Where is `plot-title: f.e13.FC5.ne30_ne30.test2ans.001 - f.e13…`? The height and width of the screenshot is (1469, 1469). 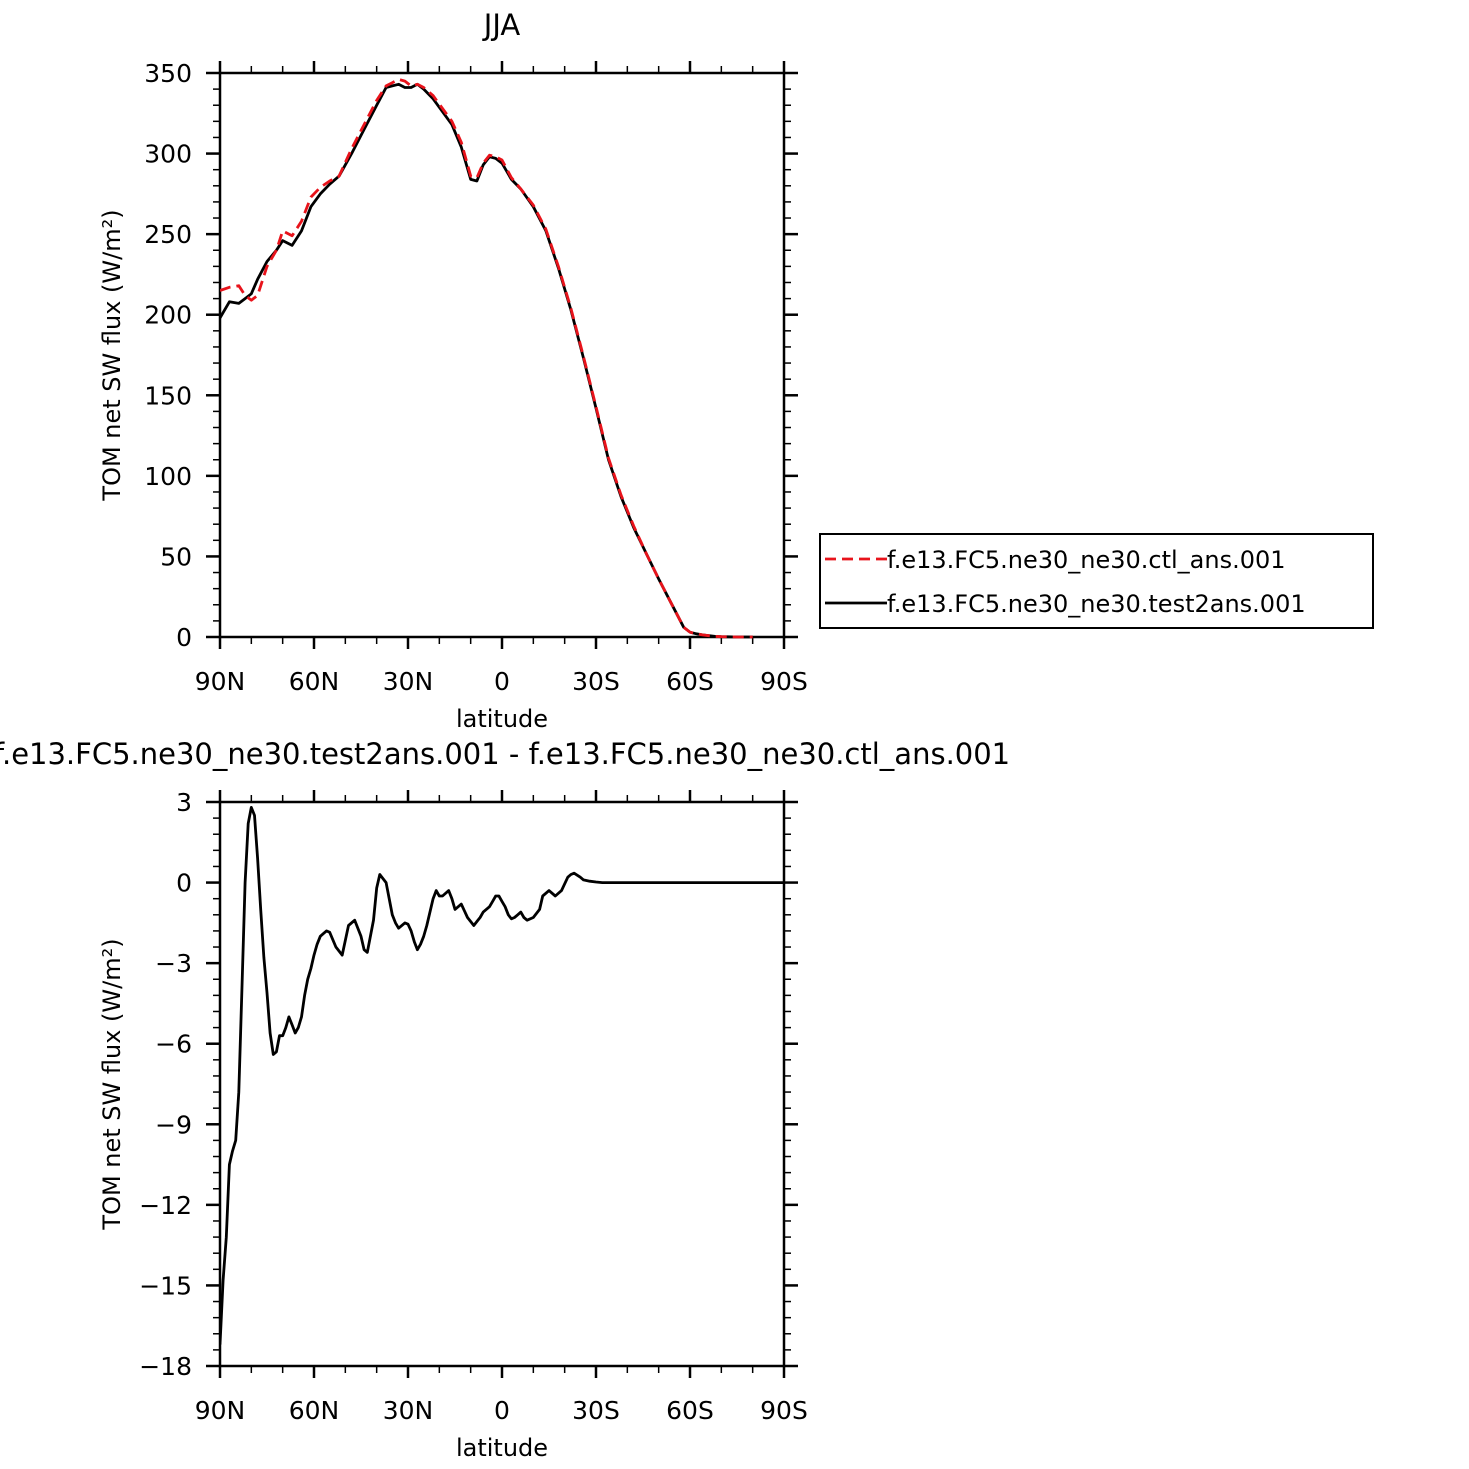
plot-title: f.e13.FC5.ne30_ne30.test2ans.001 - f.e13… is located at coordinates (505, 754).